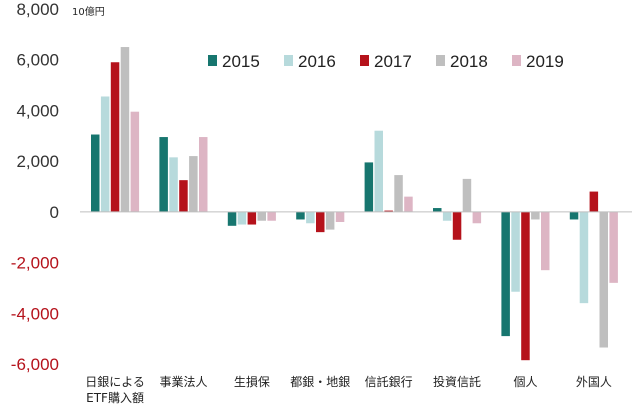  What do you see at coordinates (320, 382) in the screenshot?
I see `x-tick-label: 都銀・地銀` at bounding box center [320, 382].